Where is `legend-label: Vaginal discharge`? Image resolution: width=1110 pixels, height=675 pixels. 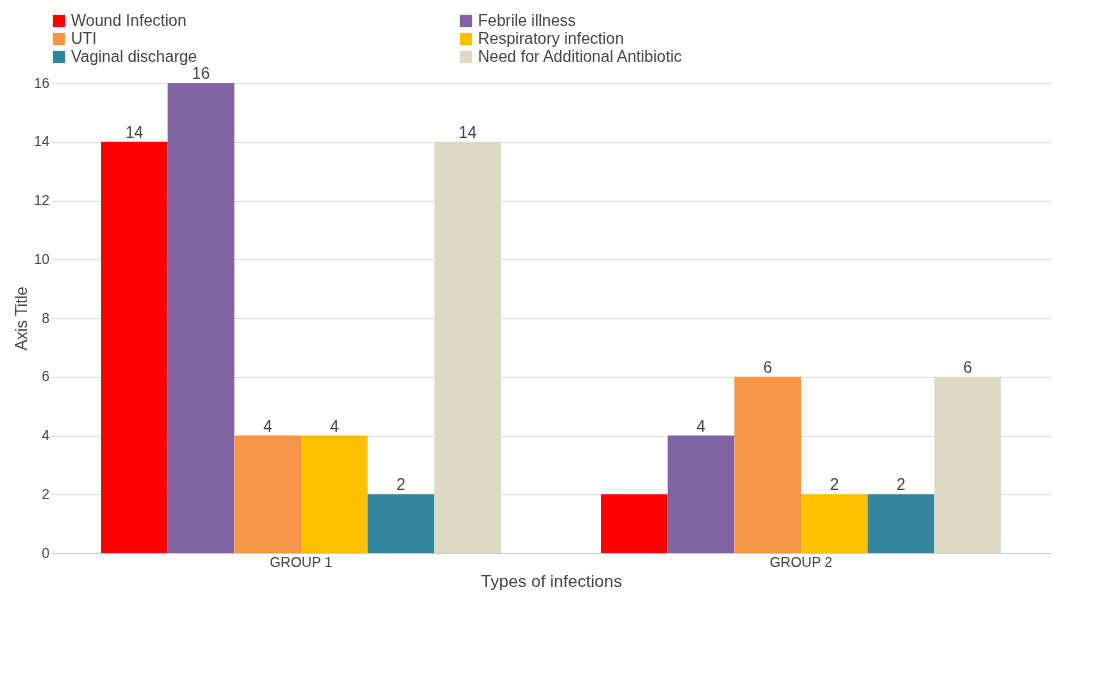
legend-label: Vaginal discharge is located at coordinates (134, 56).